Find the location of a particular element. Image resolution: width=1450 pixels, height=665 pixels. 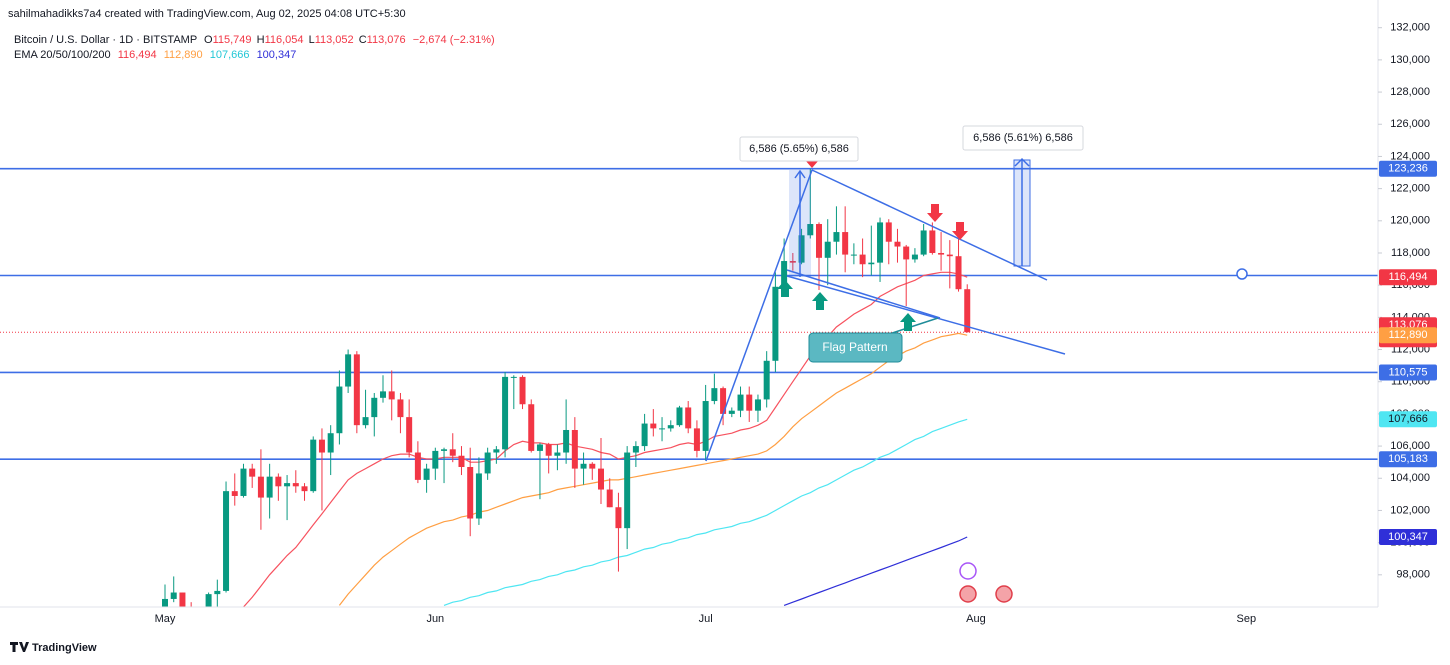

down-arrow is located at coordinates (960, 231).